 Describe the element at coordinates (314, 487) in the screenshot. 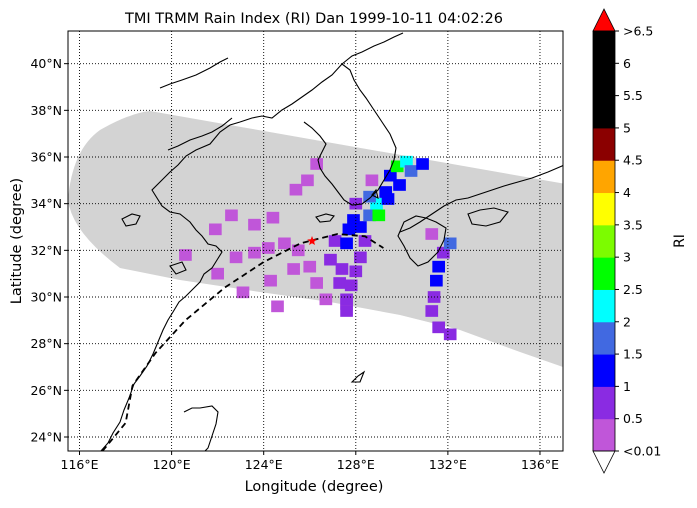

I see `x-axis-label: Longitude (degree)` at that location.